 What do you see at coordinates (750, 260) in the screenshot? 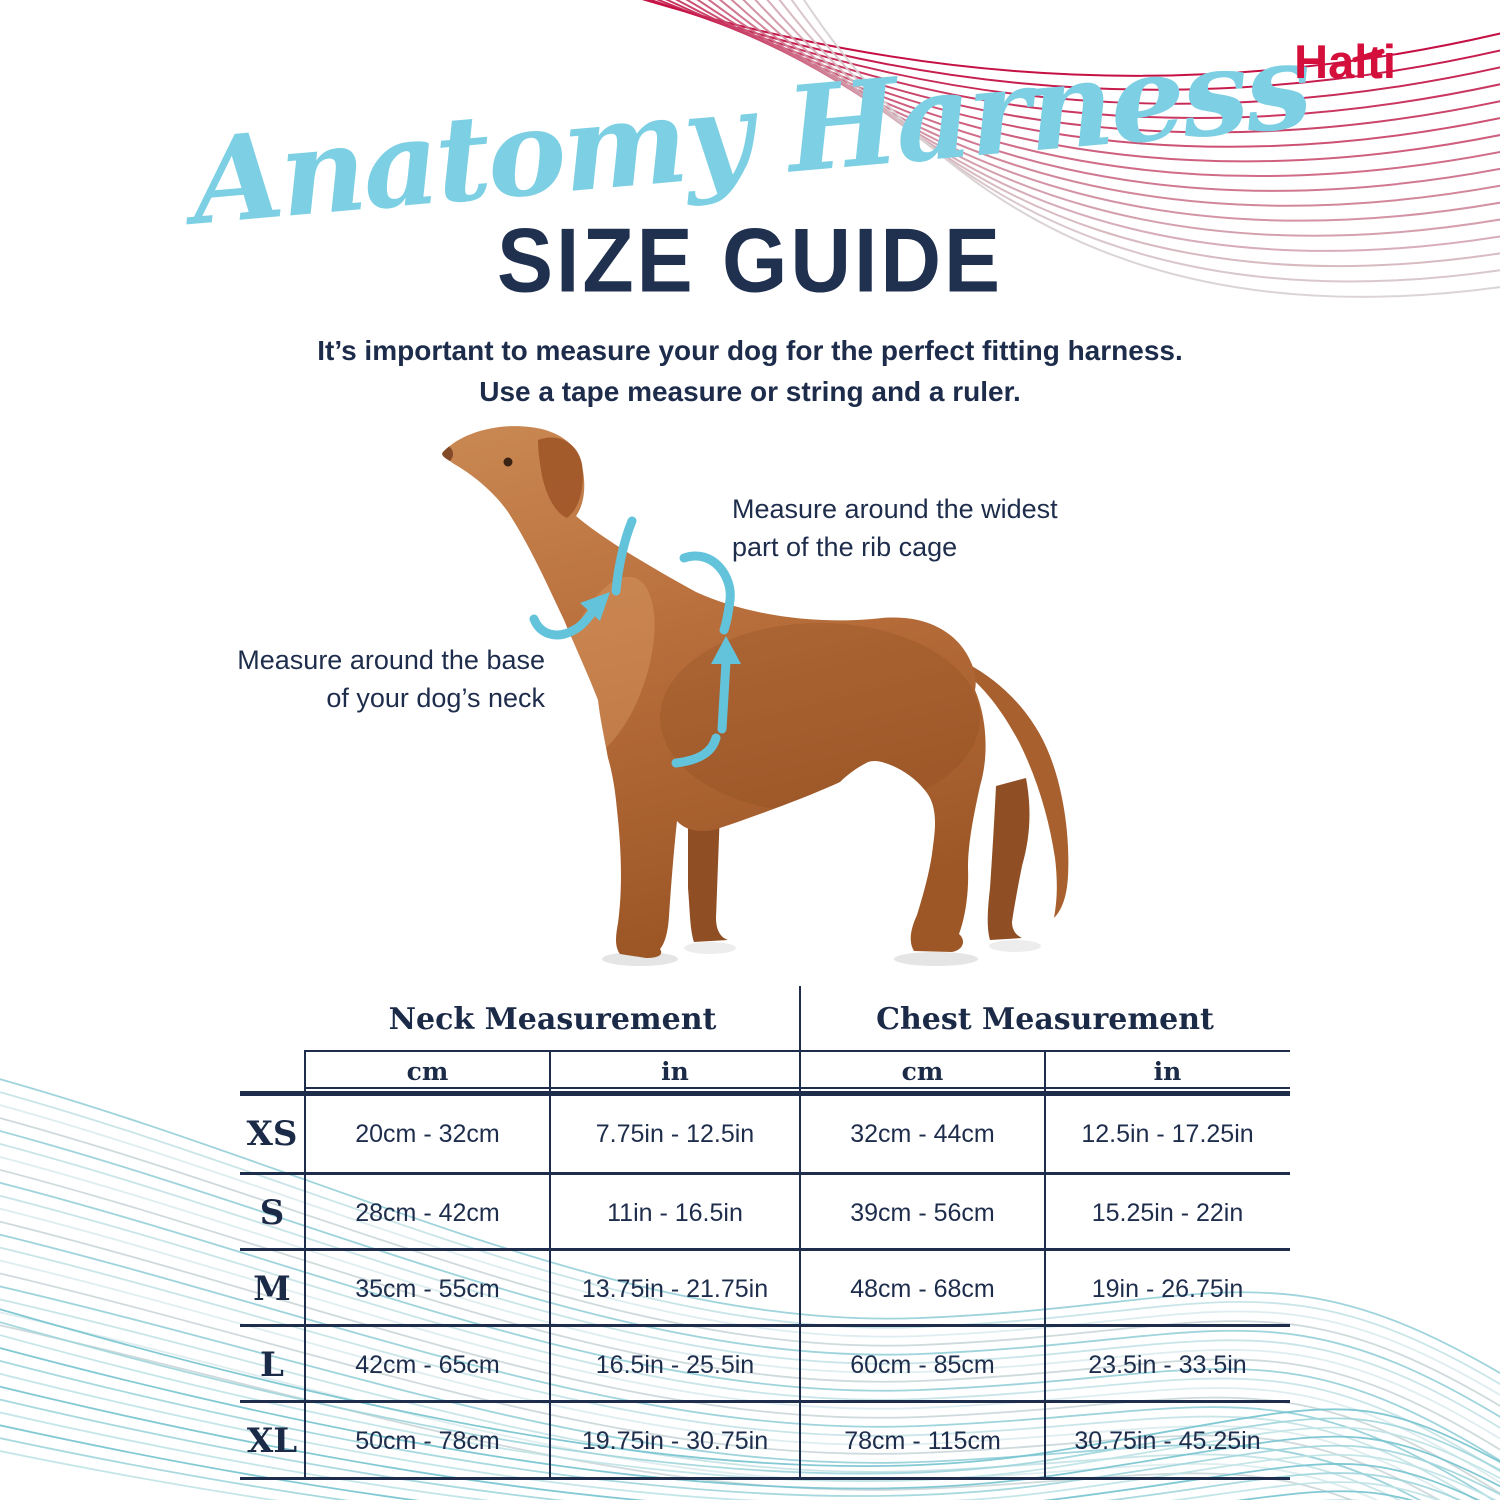
I see `page-title: SIZE GUIDE` at bounding box center [750, 260].